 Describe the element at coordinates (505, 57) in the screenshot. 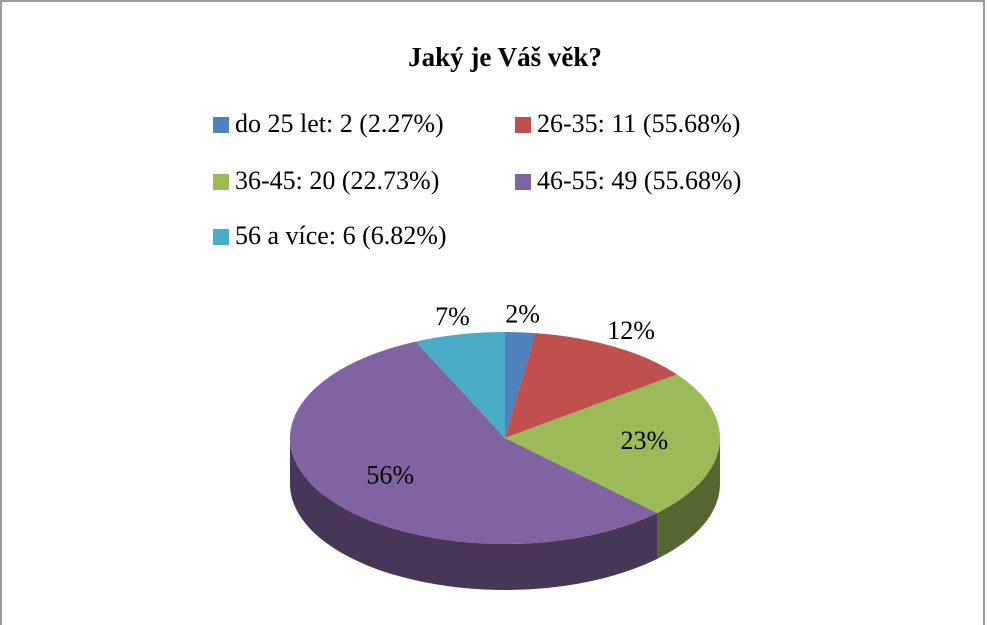

I see `chart-title: Jaký je Váš věk?` at that location.